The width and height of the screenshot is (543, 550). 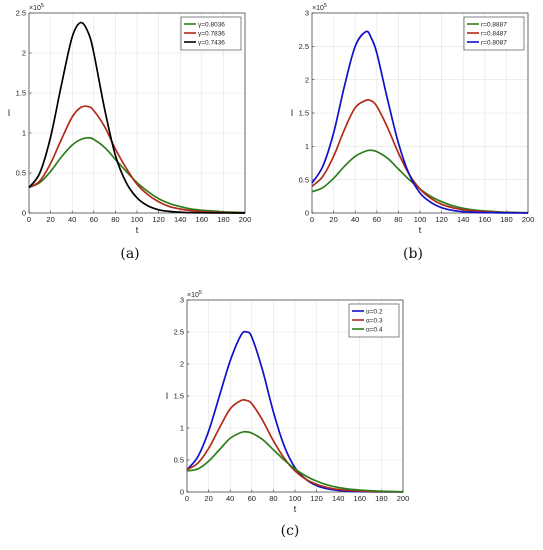 What do you see at coordinates (413, 254) in the screenshot?
I see `panel-label: (b)` at bounding box center [413, 254].